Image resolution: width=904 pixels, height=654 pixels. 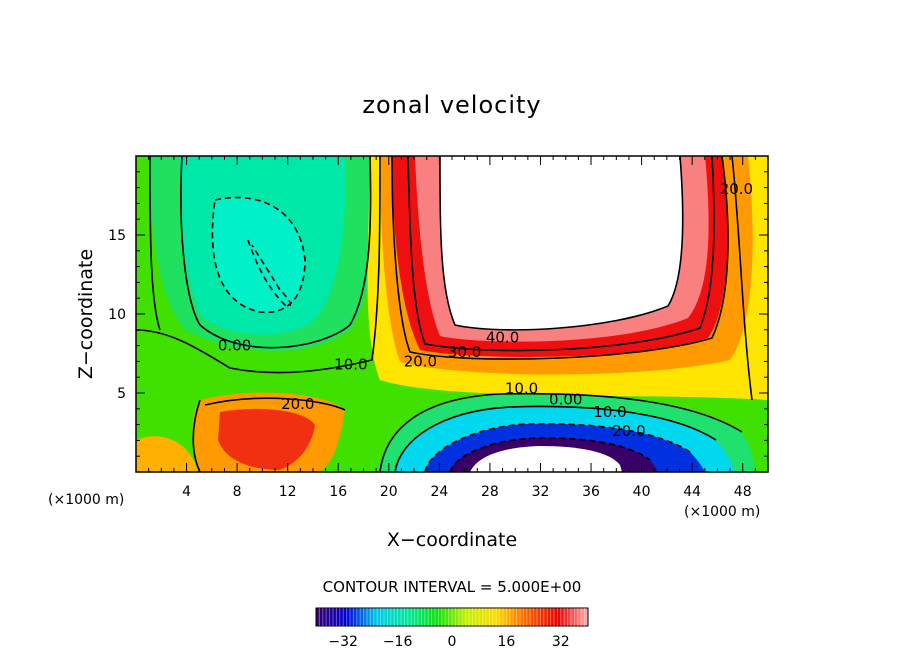 I want to click on y-tick-label: 10, so click(x=117, y=315).